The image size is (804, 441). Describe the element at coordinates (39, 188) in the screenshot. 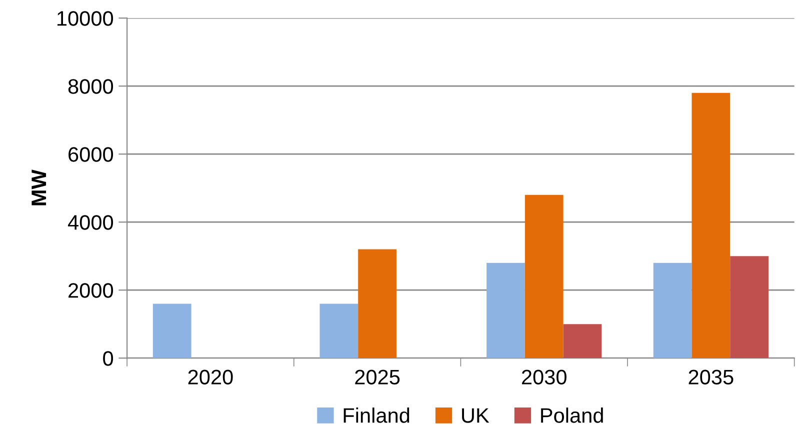

I see `y-axis-title: MW` at that location.